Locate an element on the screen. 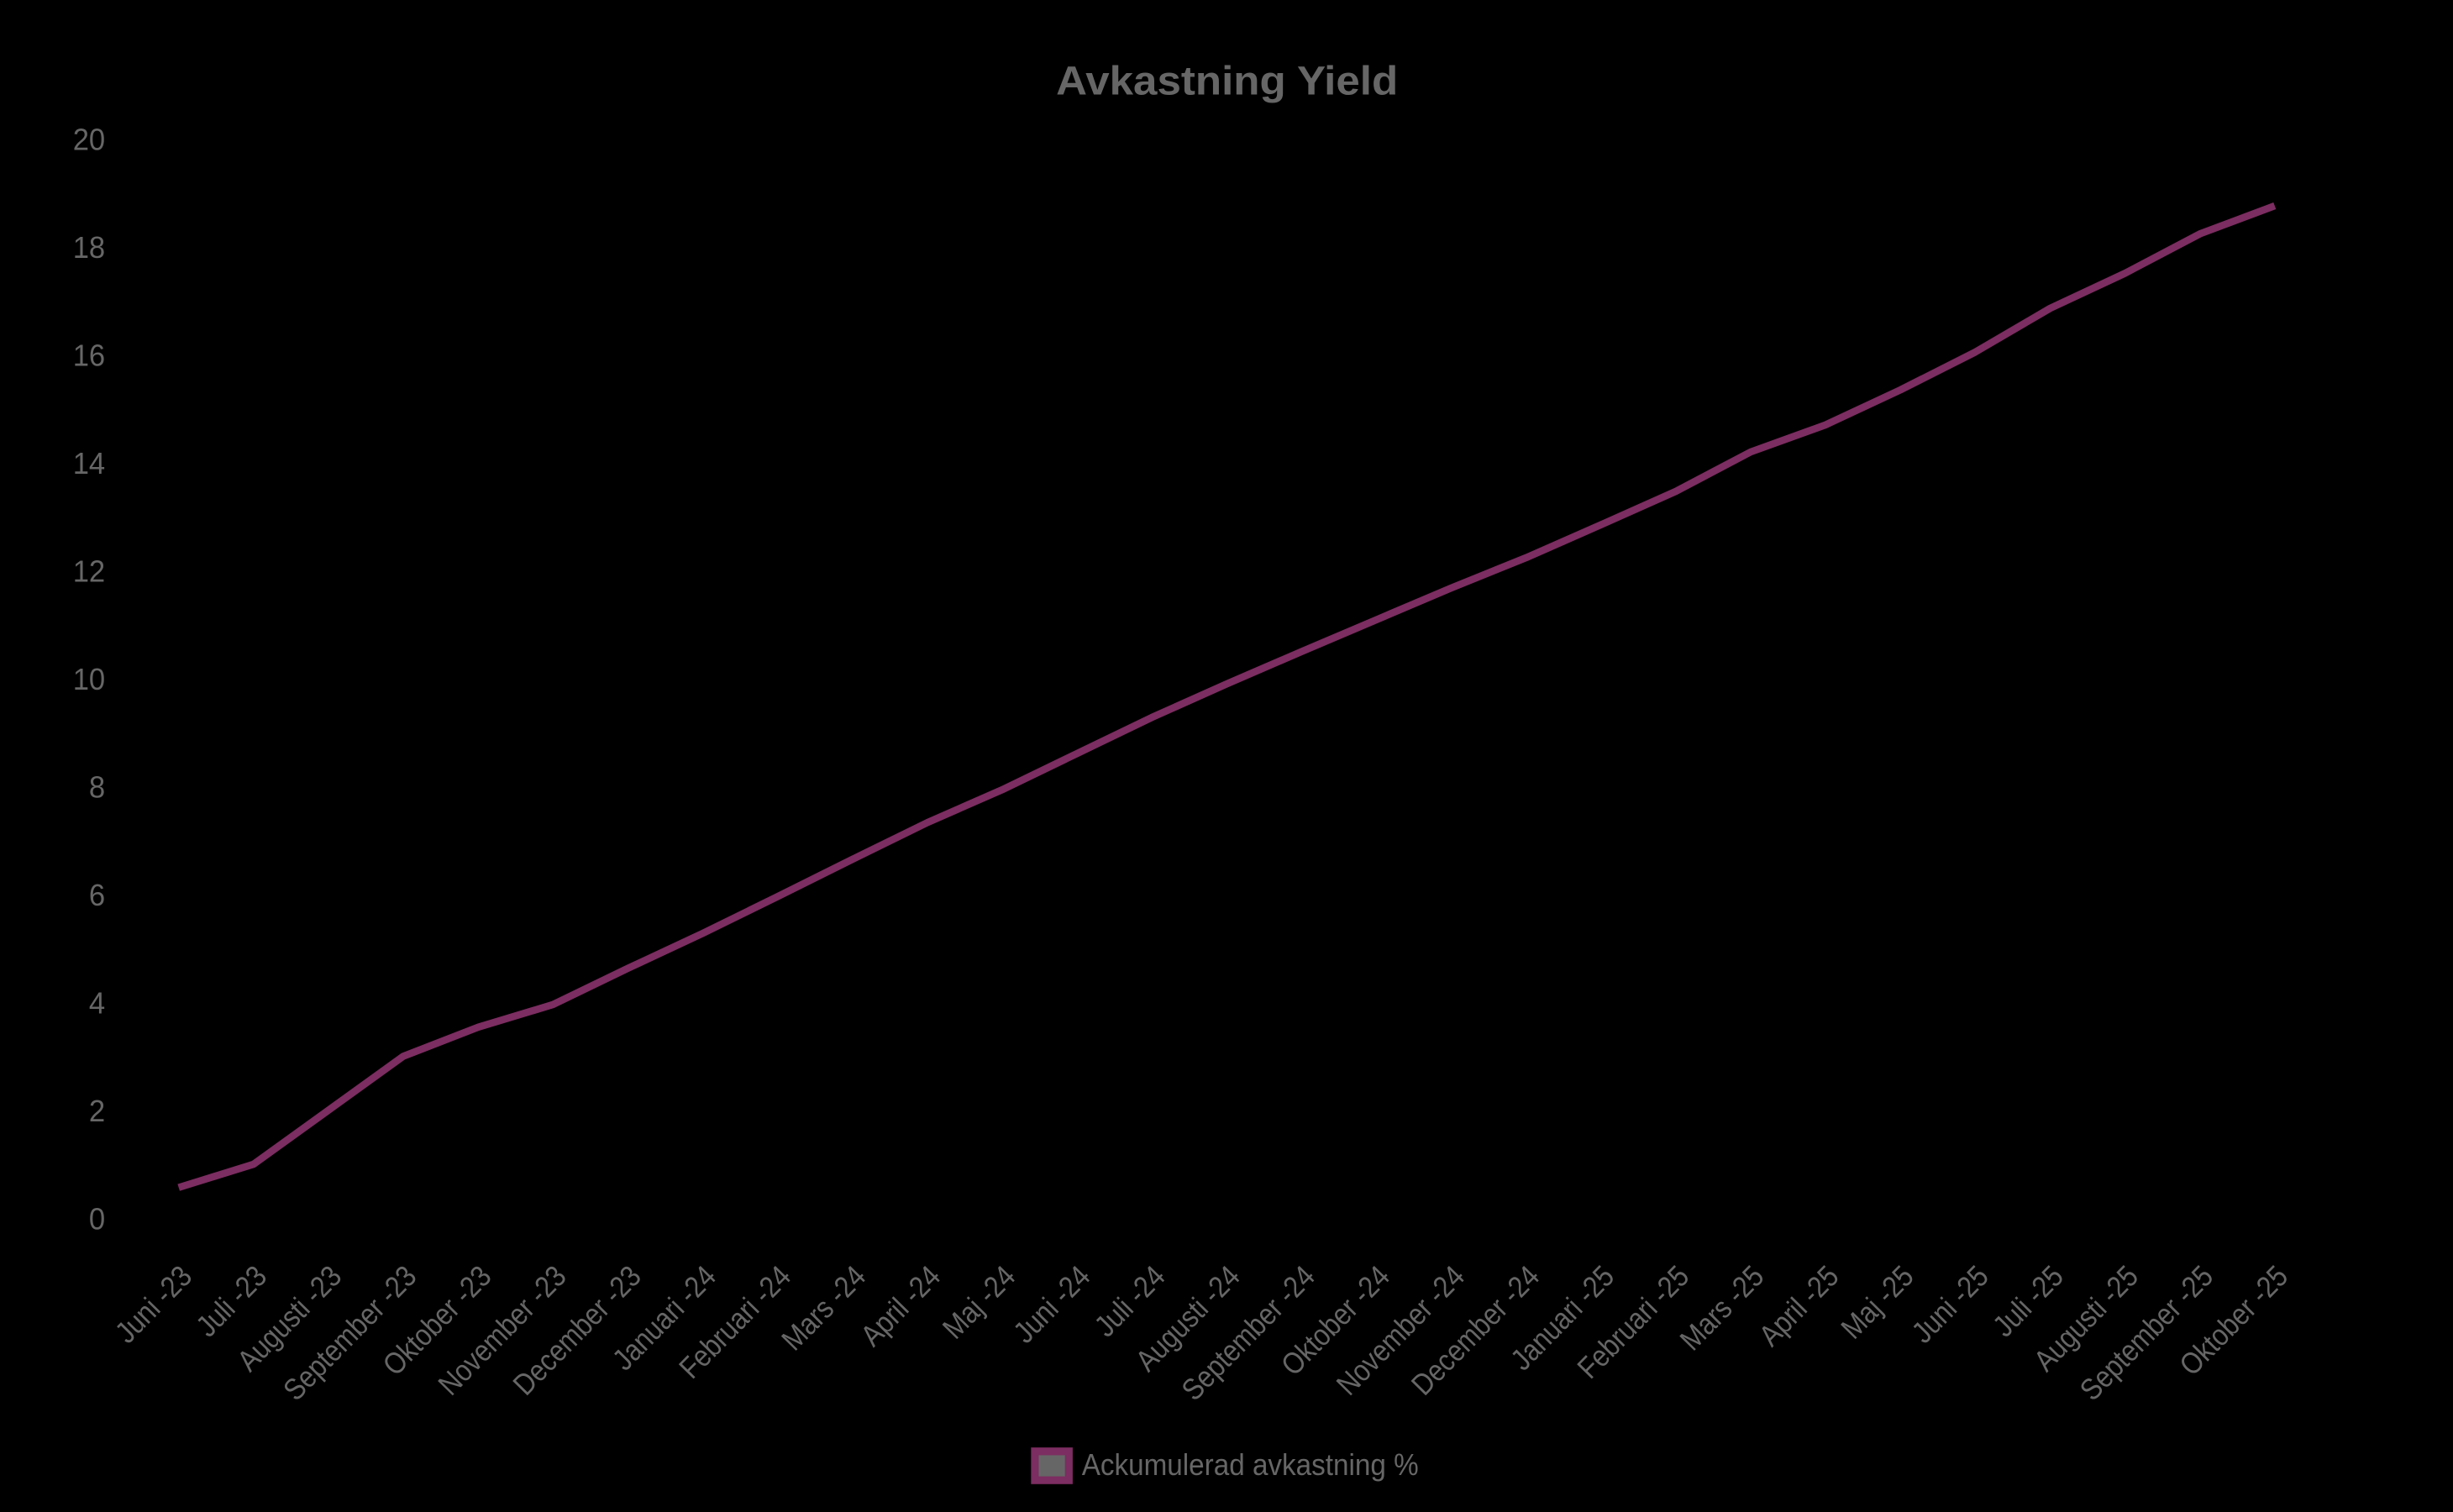  svg-text: 8 is located at coordinates (97, 786).